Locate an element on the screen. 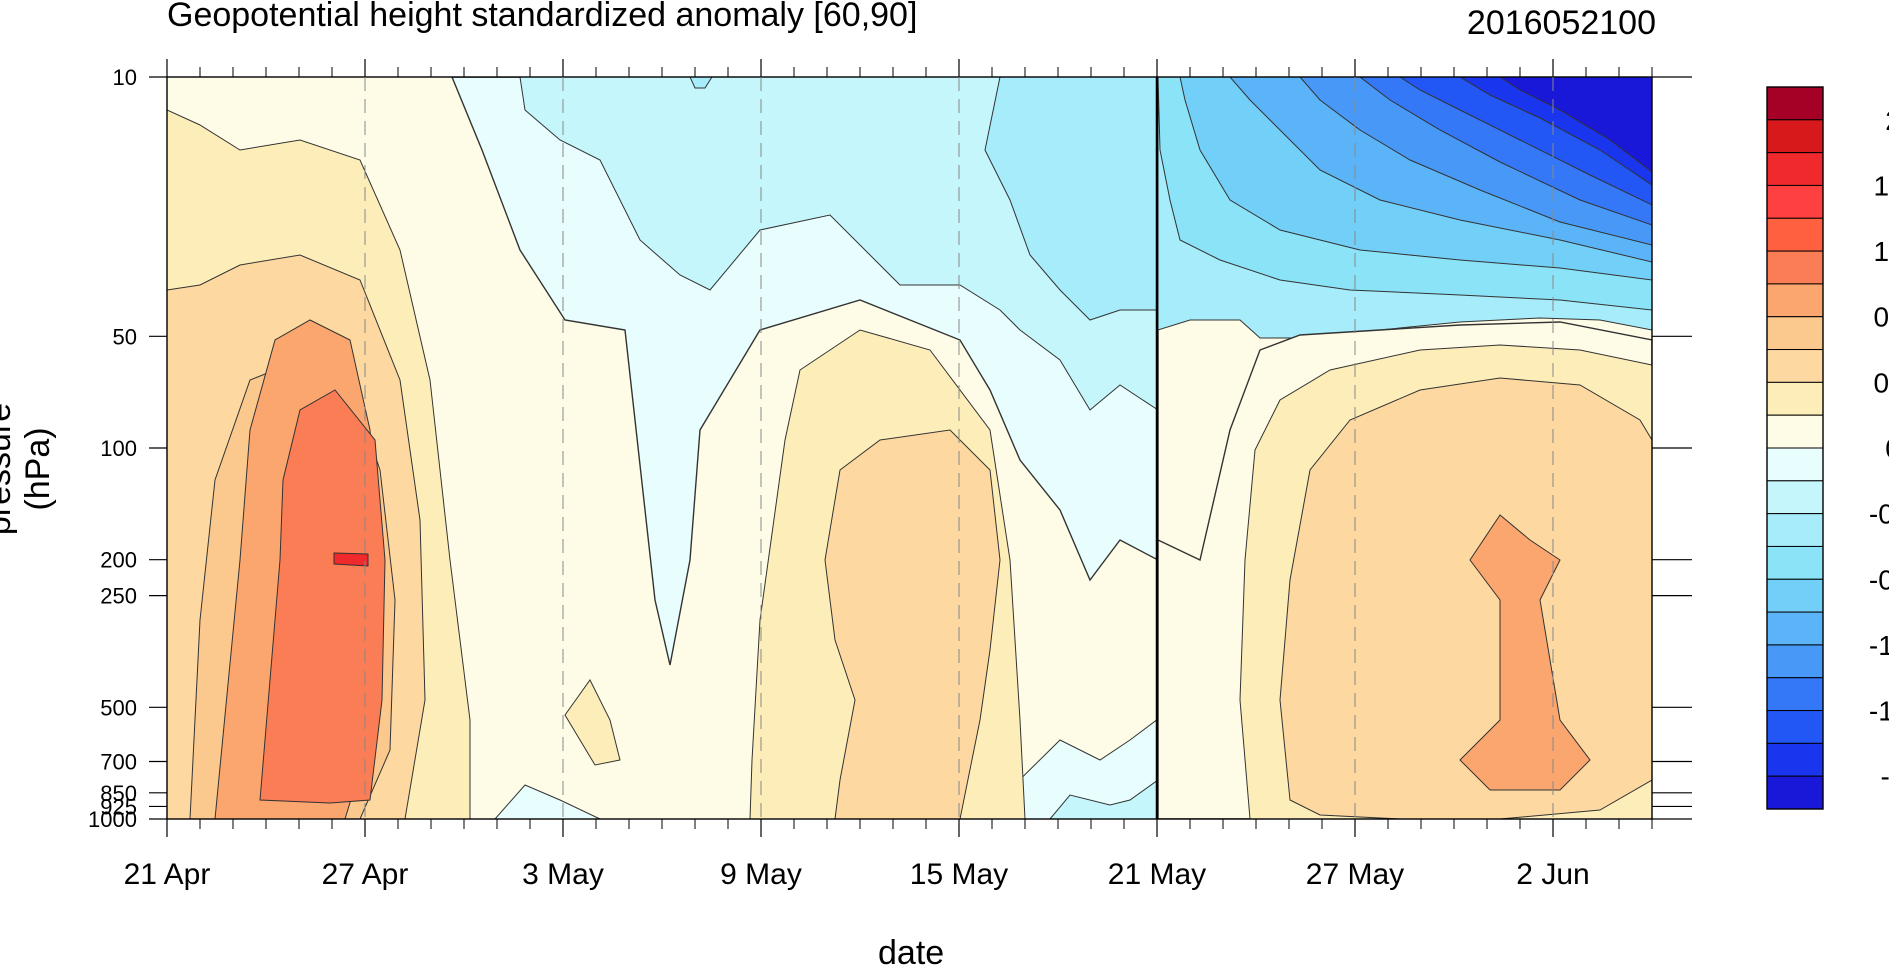  x-tick-label: 21 May is located at coordinates (1157, 874).